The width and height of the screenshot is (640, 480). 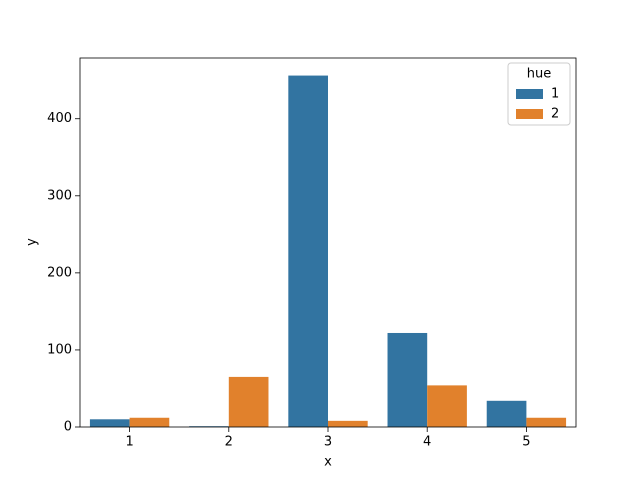 I want to click on y-tick-label: 0, so click(x=68, y=427).